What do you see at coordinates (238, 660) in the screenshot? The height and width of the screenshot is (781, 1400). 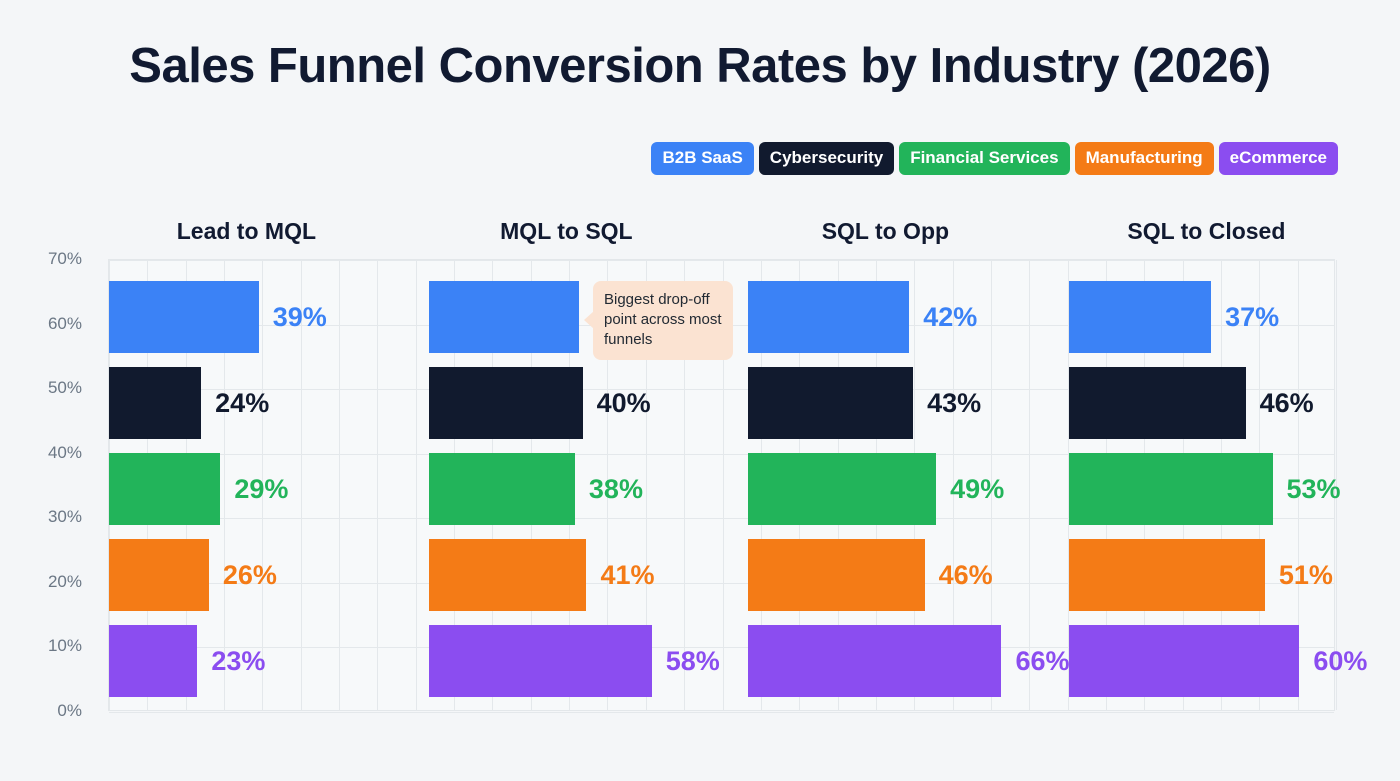 I see `bar-value-label: 23%` at bounding box center [238, 660].